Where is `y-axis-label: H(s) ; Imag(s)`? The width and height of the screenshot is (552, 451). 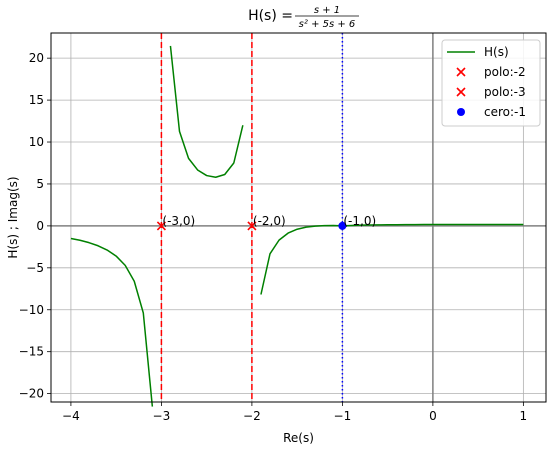
y-axis-label: H(s) ; Imag(s) is located at coordinates (13, 217).